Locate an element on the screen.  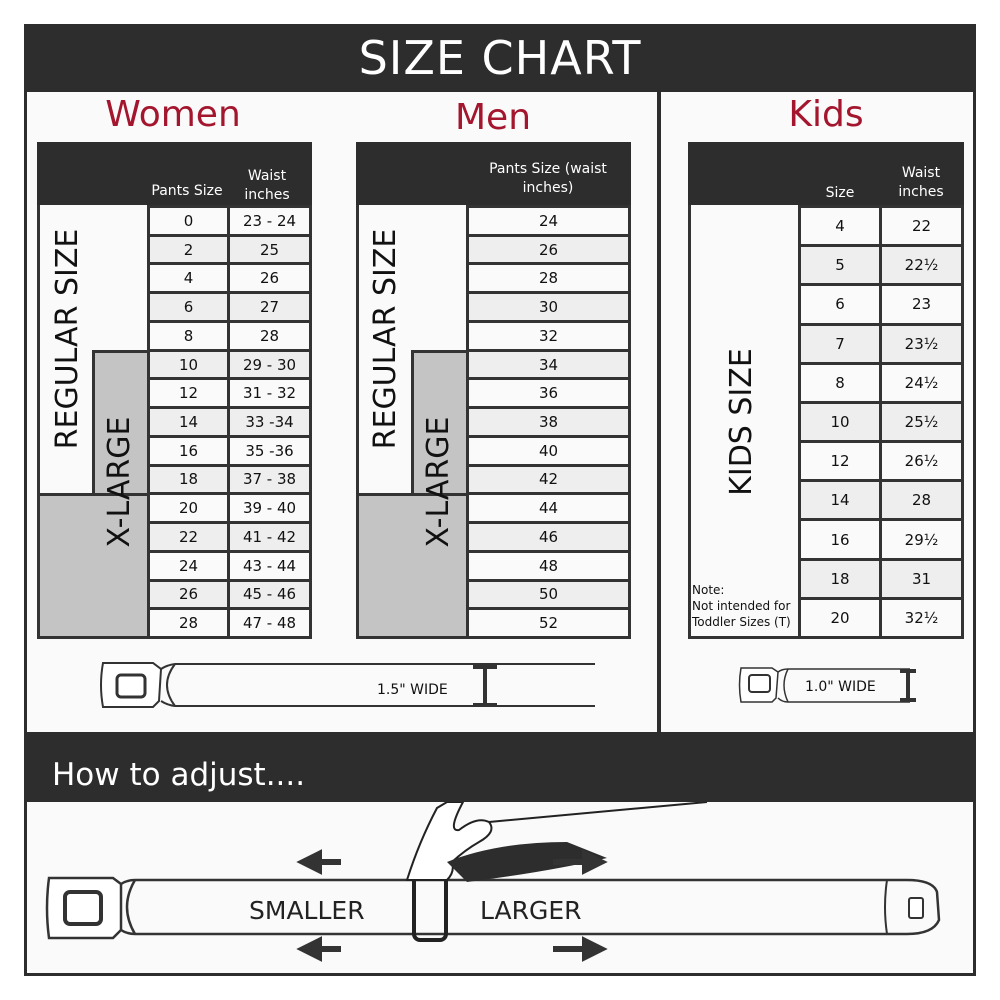
women-cell: 6 is located at coordinates (188, 307).